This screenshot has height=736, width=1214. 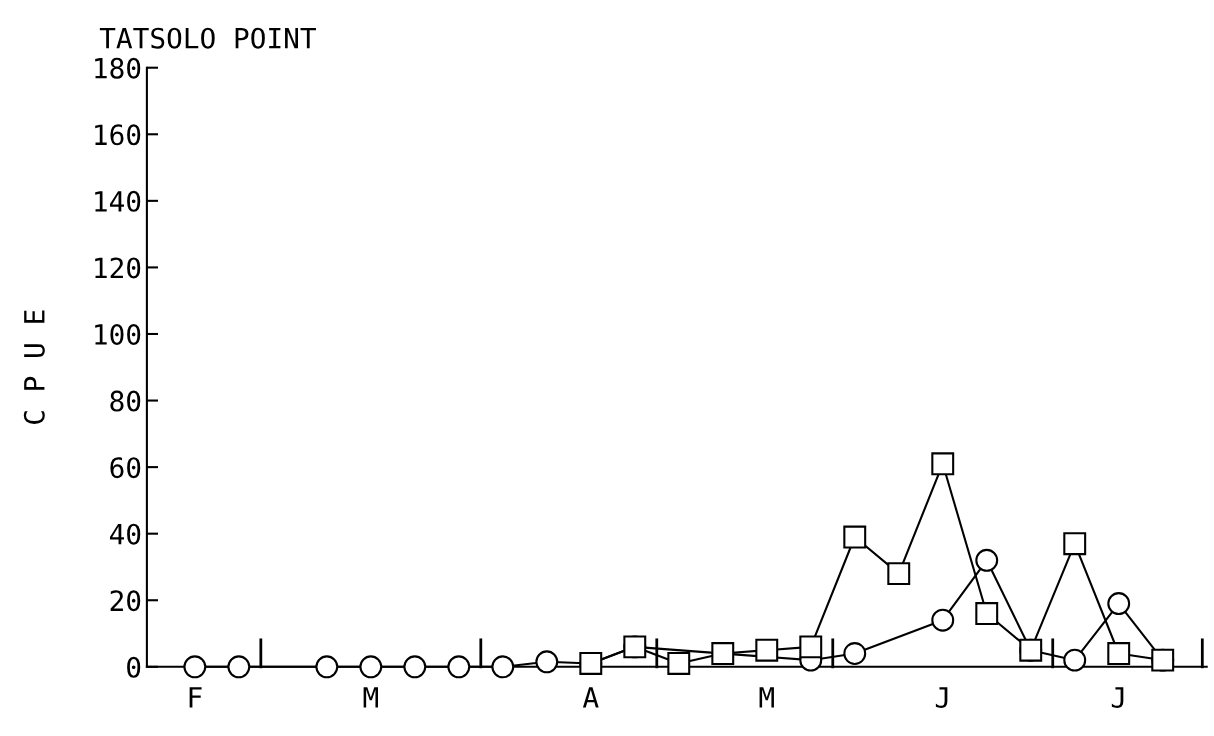 I want to click on y-tick-label: 20, so click(x=125, y=601).